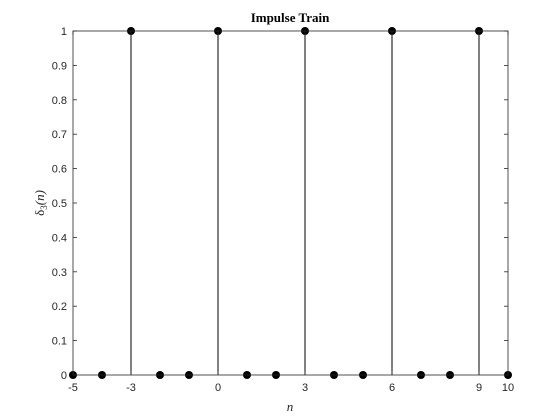 The height and width of the screenshot is (420, 560). I want to click on y-axis-label-main: δ, so click(39, 213).